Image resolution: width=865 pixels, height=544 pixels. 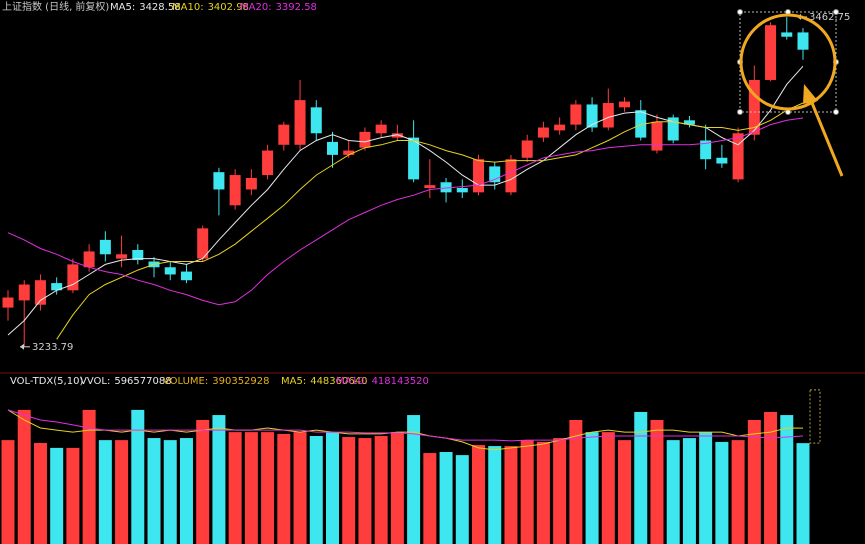 I want to click on legend-value: 418143520, so click(x=400, y=381).